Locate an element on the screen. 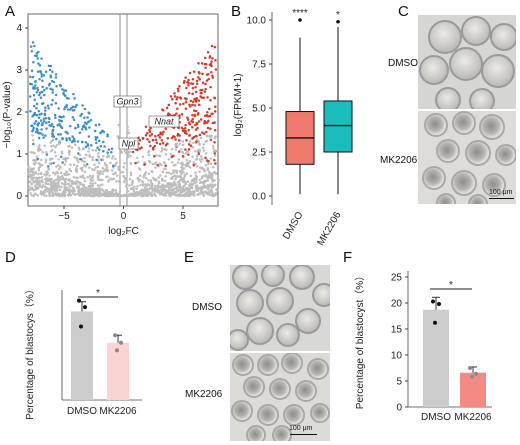  panel-label-f: F is located at coordinates (347, 257).